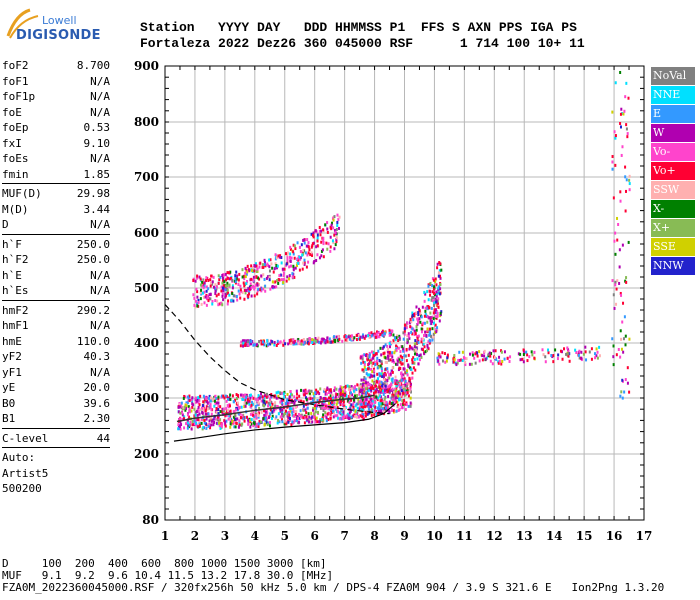  What do you see at coordinates (146, 454) in the screenshot?
I see `y-tick-label: 200` at bounding box center [146, 454].